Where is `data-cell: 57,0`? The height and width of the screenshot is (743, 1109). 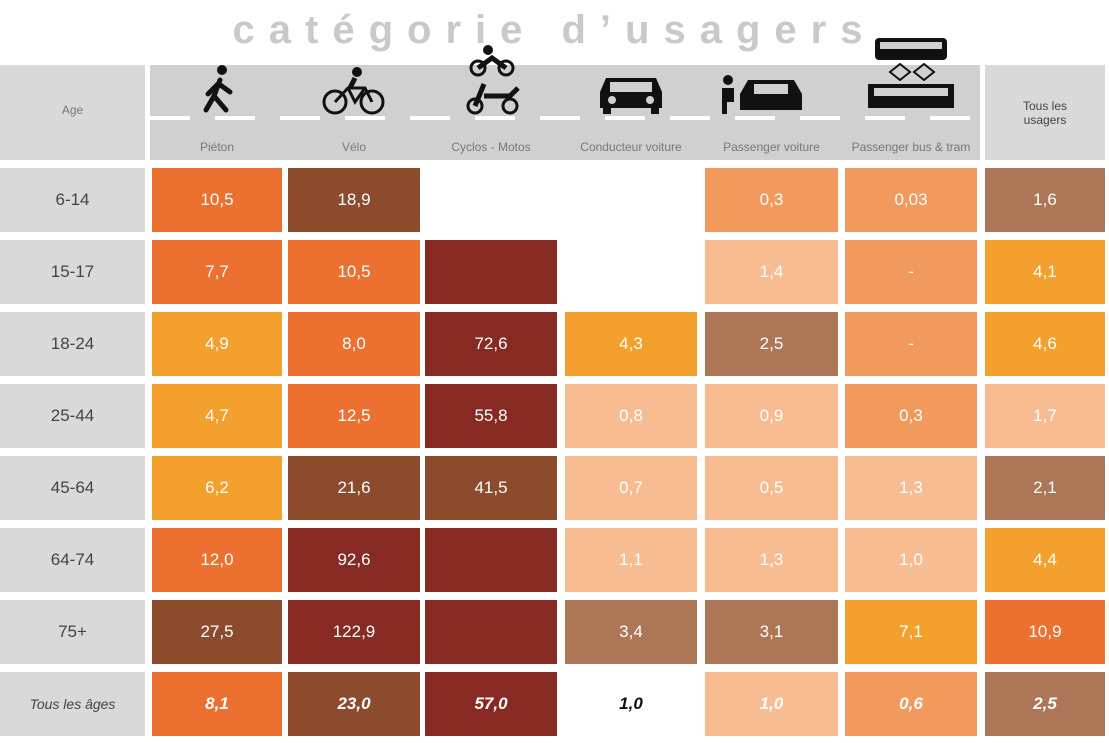
data-cell: 57,0 is located at coordinates (491, 704).